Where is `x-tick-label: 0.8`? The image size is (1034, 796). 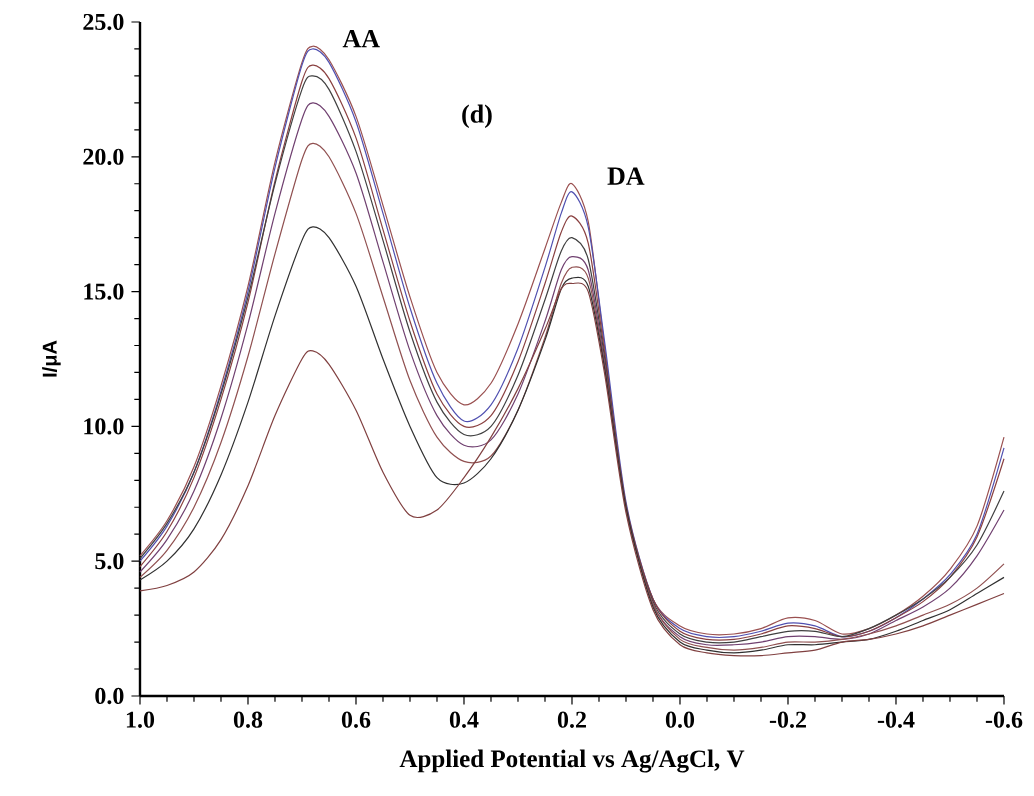
x-tick-label: 0.8 is located at coordinates (248, 719).